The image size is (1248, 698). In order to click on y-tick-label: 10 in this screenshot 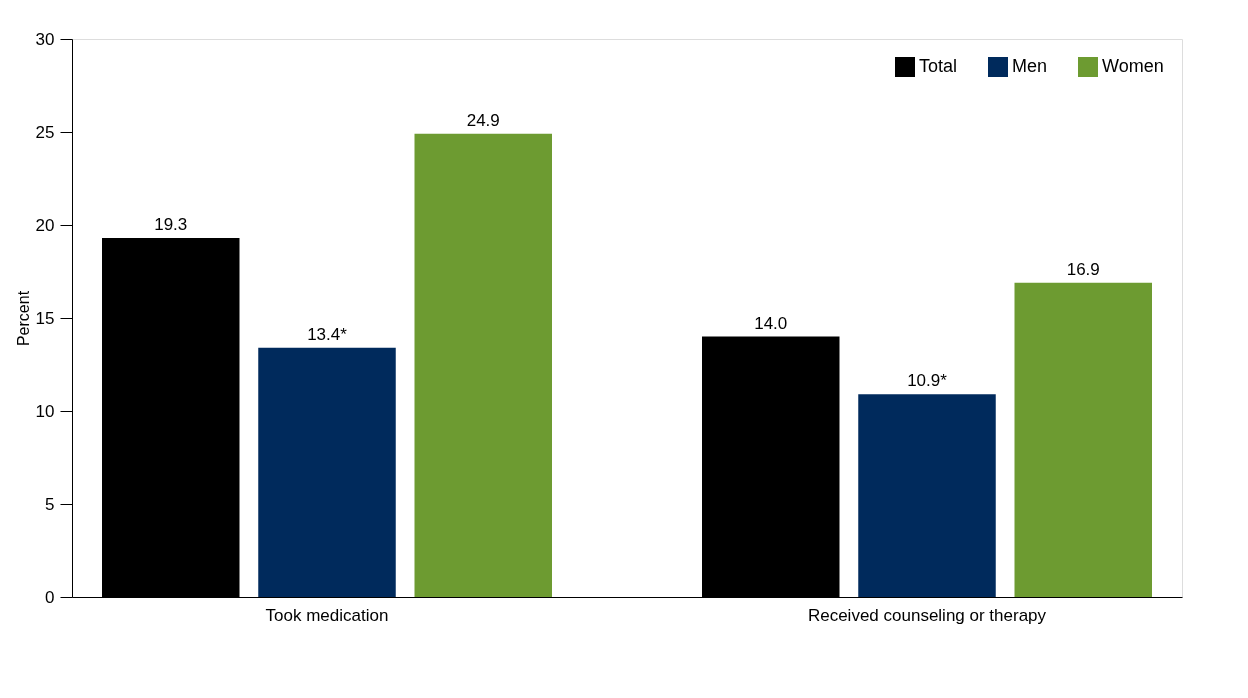, I will do `click(45, 411)`.